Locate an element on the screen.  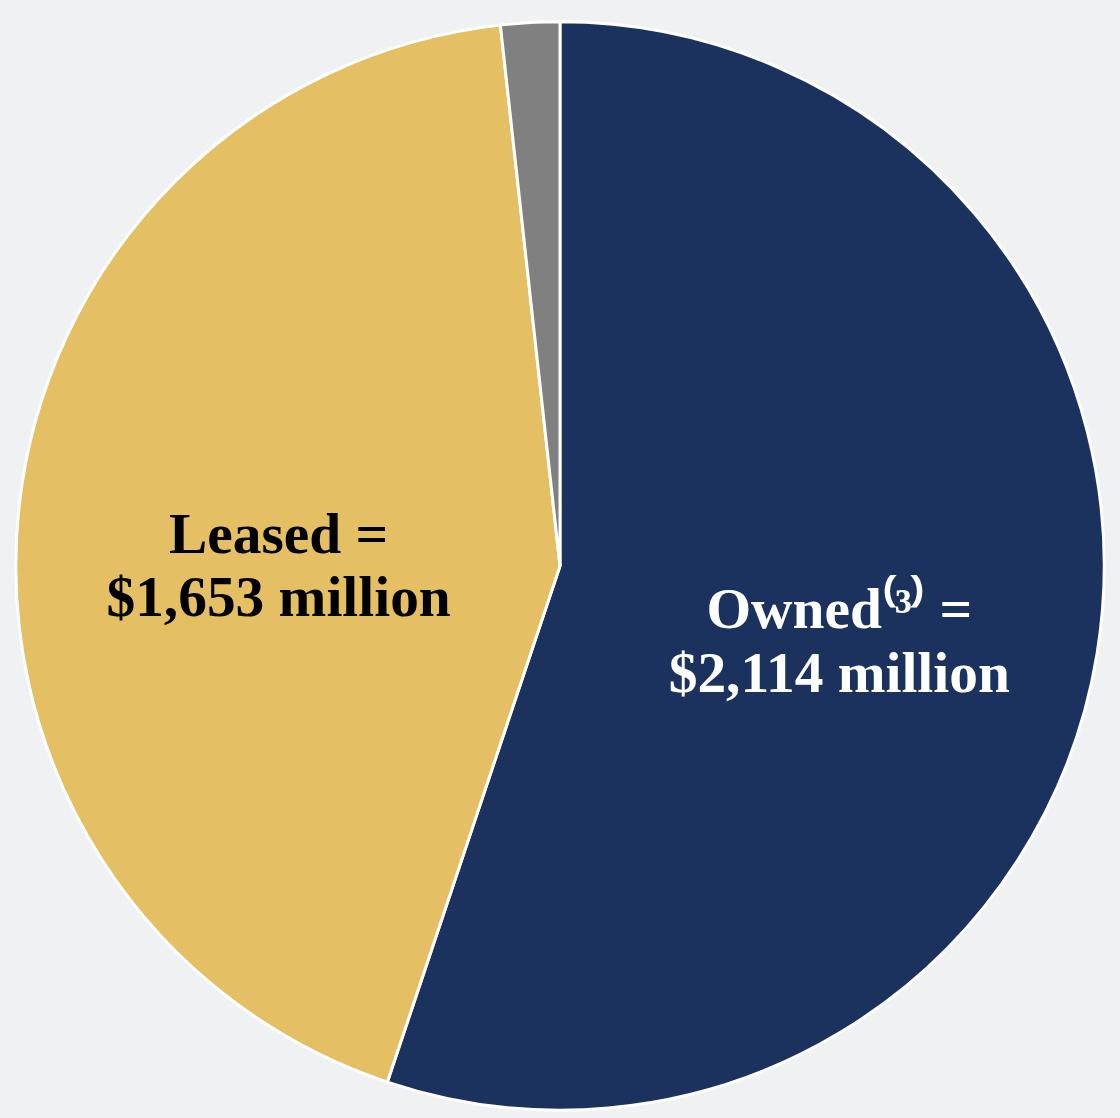
slice-label: Owned⁽³⁾ = is located at coordinates (839, 608).